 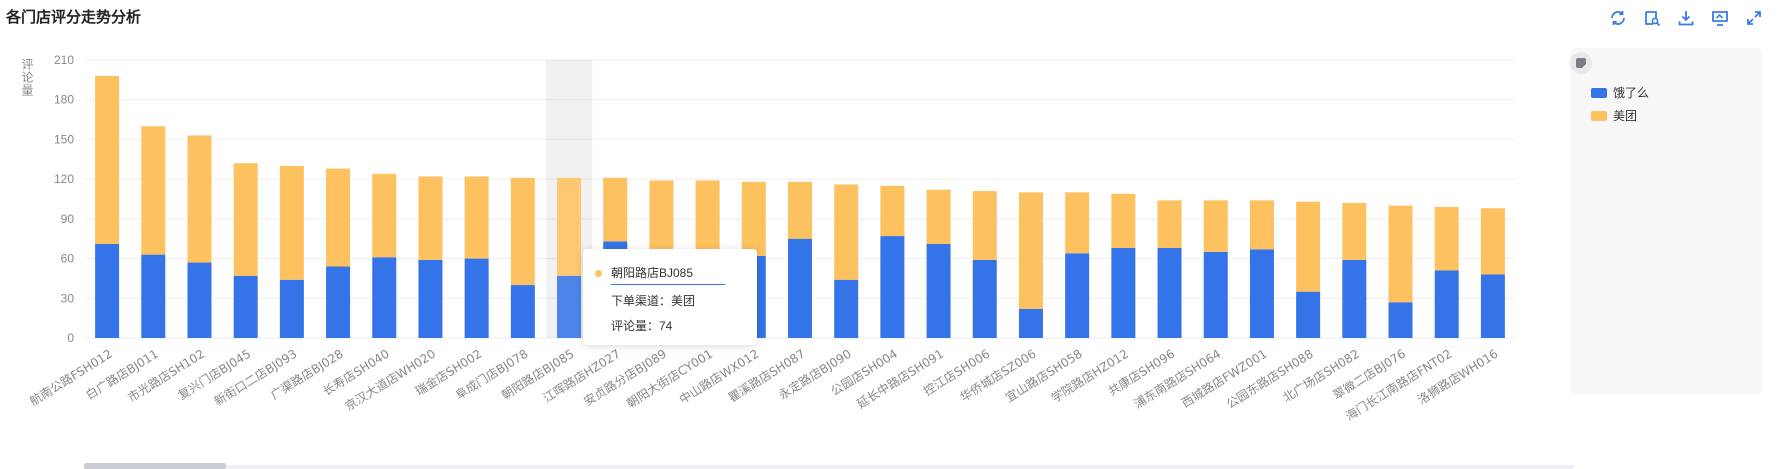 I want to click on legend-toggle-icon, so click(x=1581, y=63).